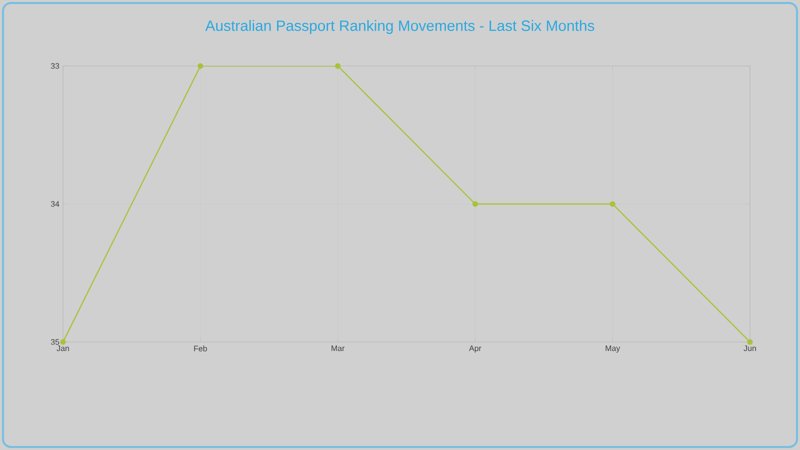 The width and height of the screenshot is (800, 450). What do you see at coordinates (399, 27) in the screenshot?
I see `chart-title: Australian Passport Ranking Movements - Last Six Months` at bounding box center [399, 27].